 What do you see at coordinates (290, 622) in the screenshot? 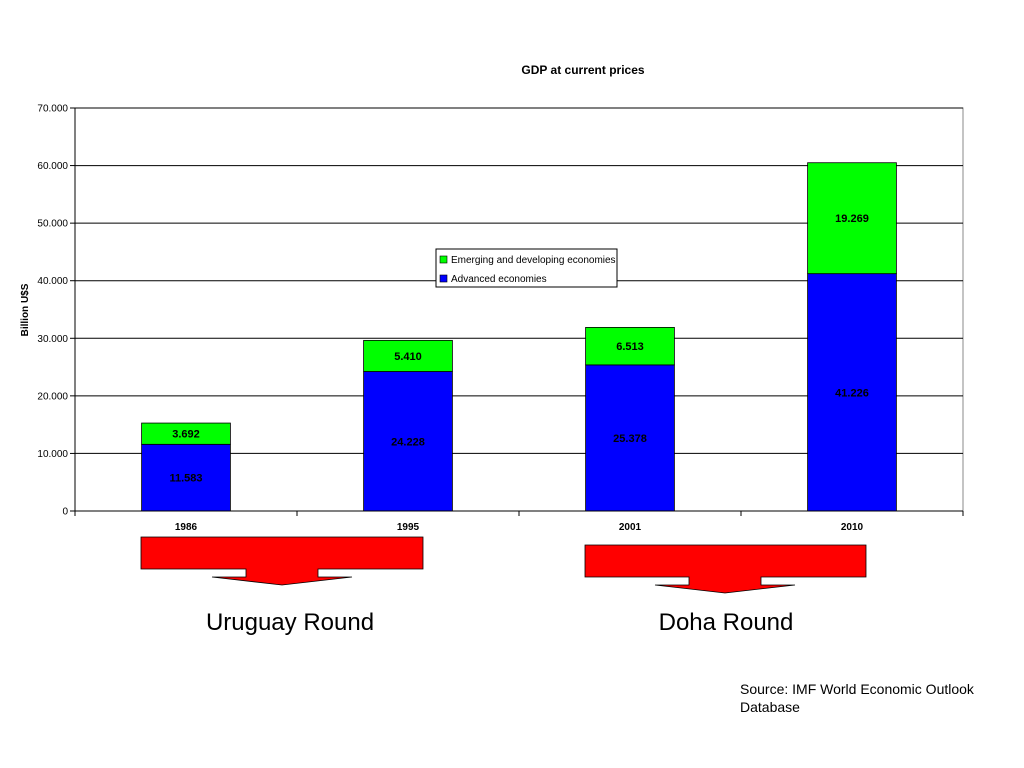
I see `uruguay-round-label: Uruguay Round` at bounding box center [290, 622].